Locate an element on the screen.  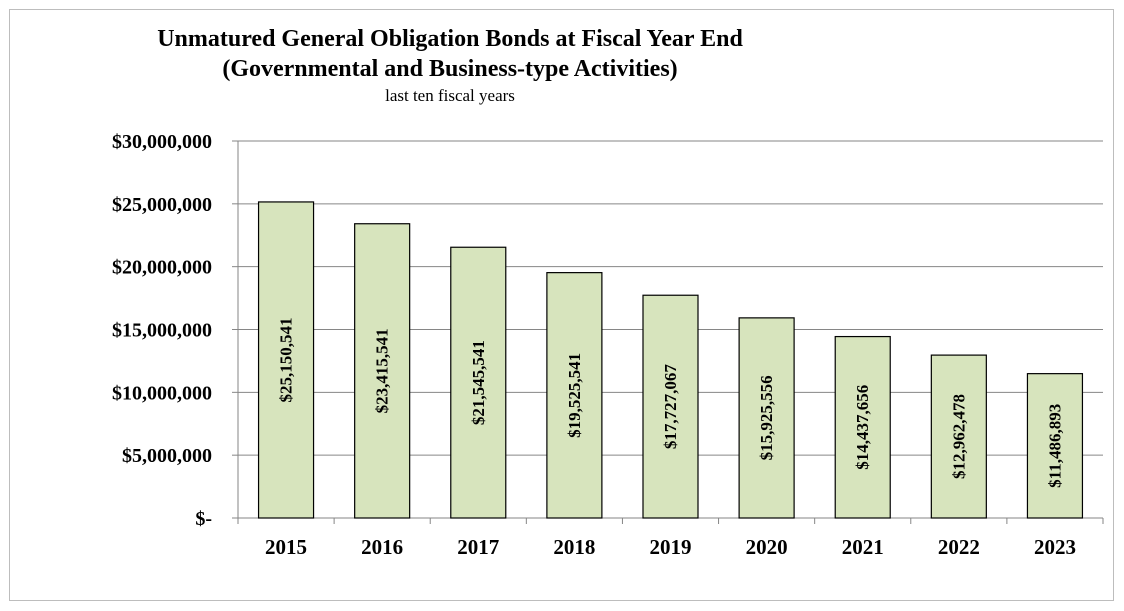
data-label: $19,525,541 is located at coordinates (574, 395).